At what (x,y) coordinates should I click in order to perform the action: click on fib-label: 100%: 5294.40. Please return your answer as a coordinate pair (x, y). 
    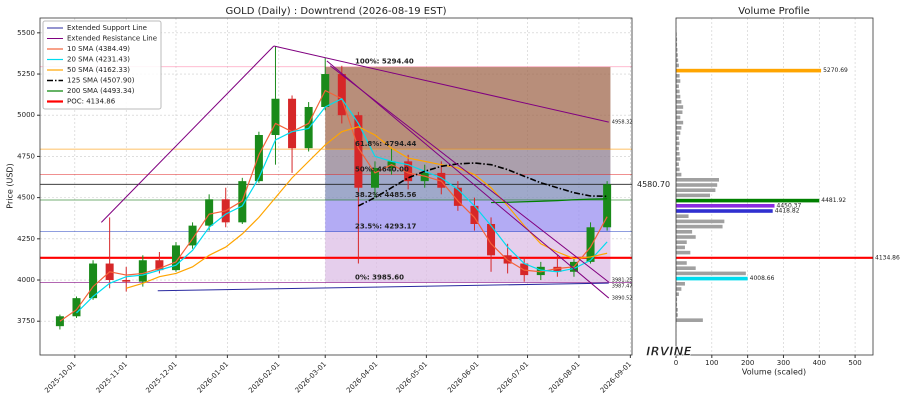
    Looking at the image, I should click on (384, 62).